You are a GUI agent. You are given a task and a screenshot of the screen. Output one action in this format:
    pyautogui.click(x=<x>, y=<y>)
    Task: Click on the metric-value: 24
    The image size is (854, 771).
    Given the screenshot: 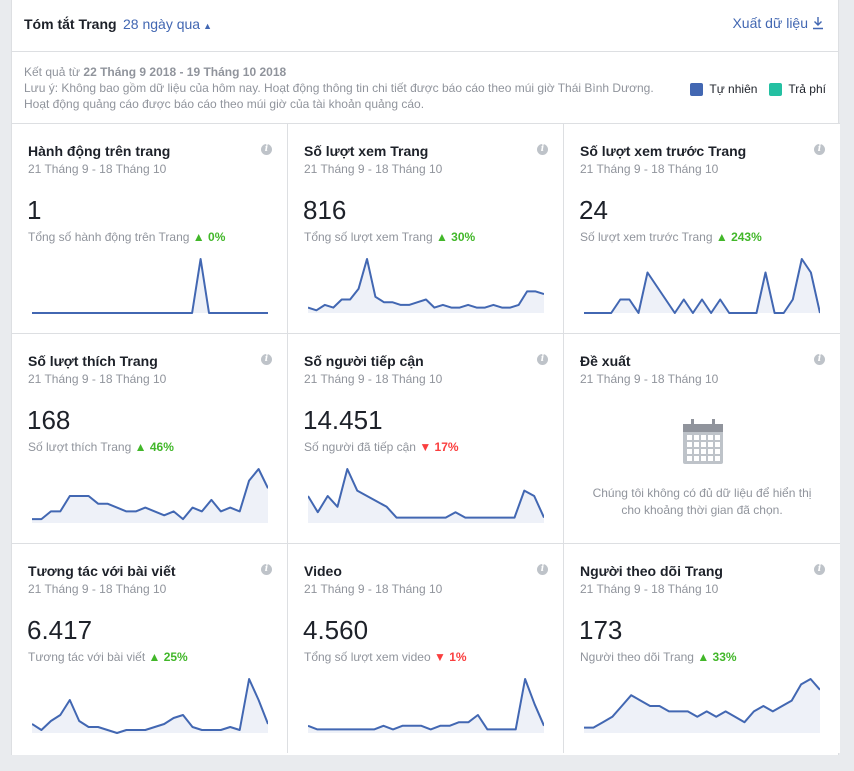 What is the action you would take?
    pyautogui.click(x=593, y=210)
    